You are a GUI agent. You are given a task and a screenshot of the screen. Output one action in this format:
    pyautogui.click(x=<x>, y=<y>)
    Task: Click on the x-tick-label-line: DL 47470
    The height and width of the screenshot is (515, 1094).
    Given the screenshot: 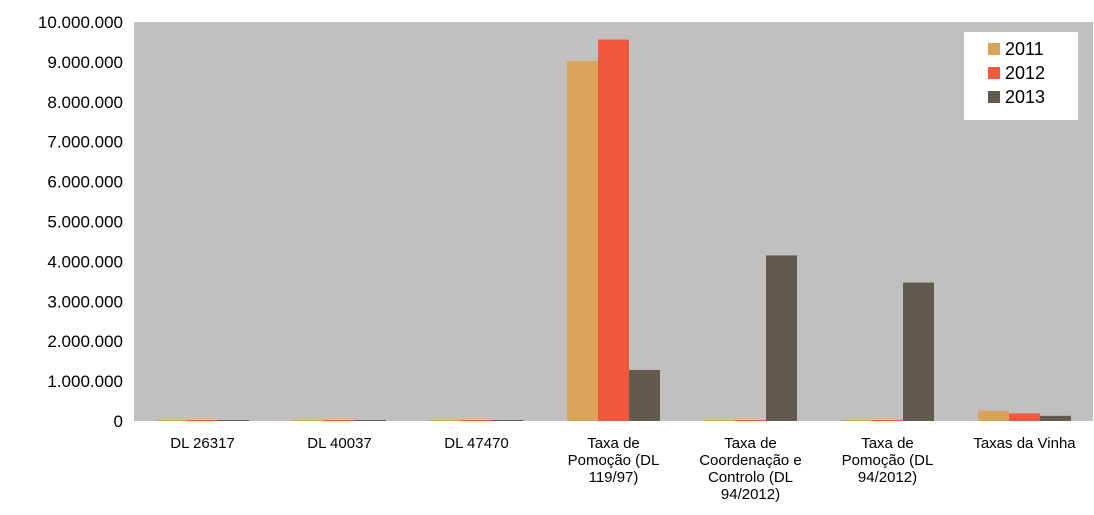 What is the action you would take?
    pyautogui.click(x=476, y=443)
    